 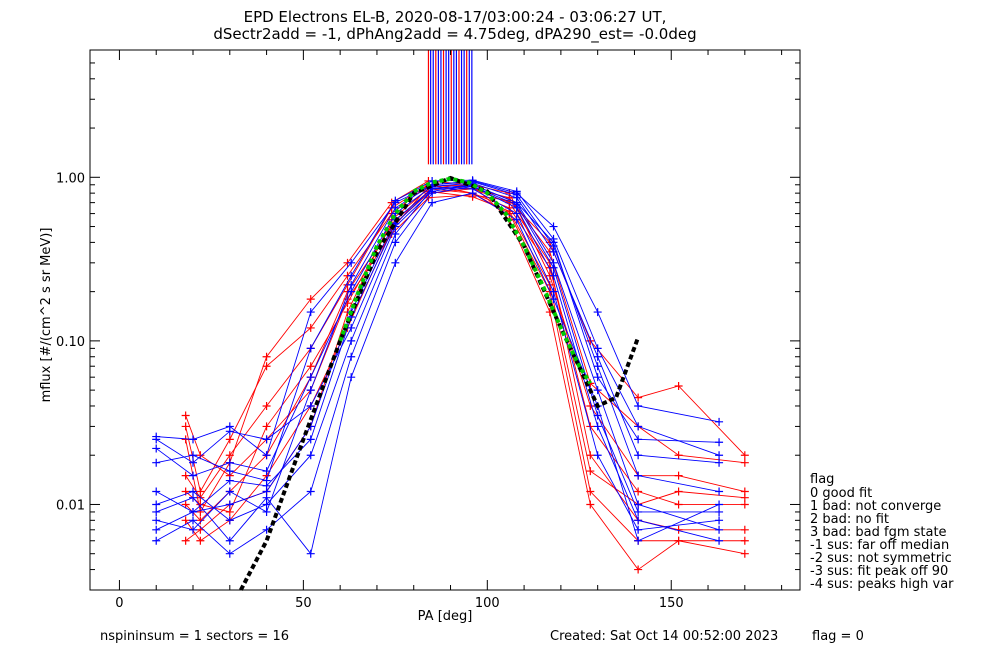 What do you see at coordinates (878, 532) in the screenshot?
I see `legend-item: 3 bad: bad fgm state` at bounding box center [878, 532].